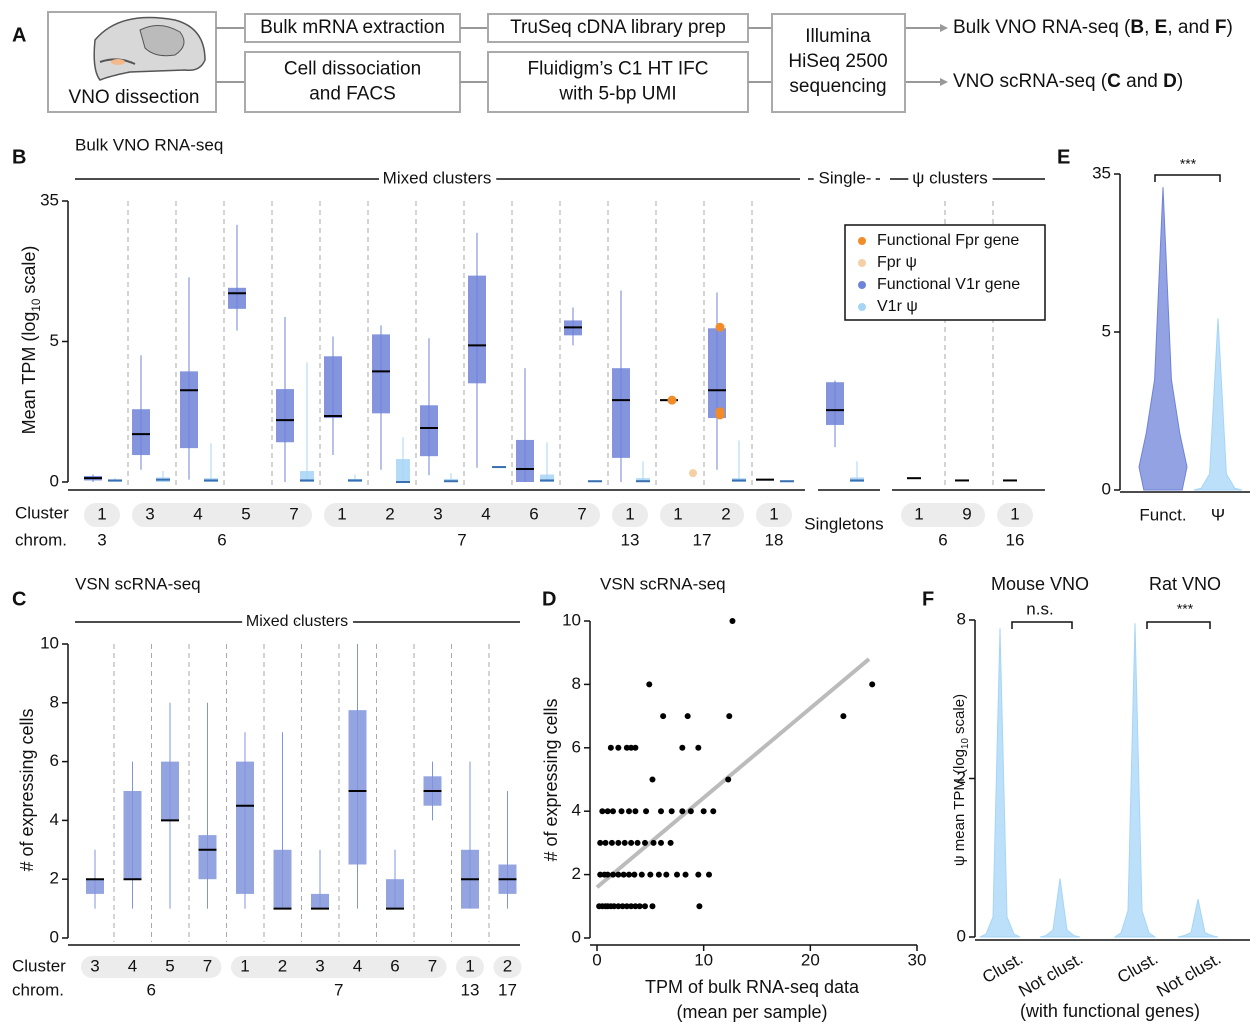 The image size is (1257, 1024). I want to click on annotation: n.s., so click(1039, 608).